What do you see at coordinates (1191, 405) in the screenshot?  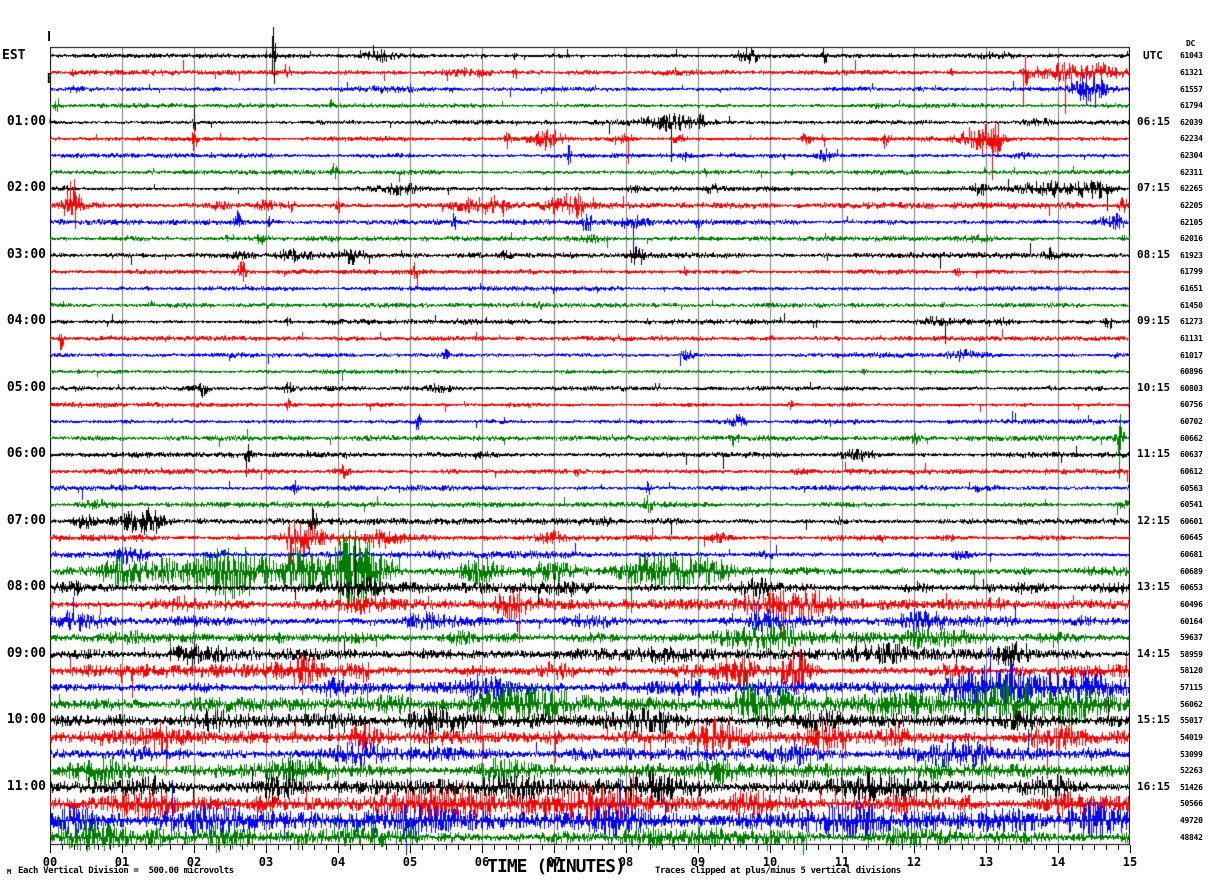 I see `trace-dc-value: 60756` at bounding box center [1191, 405].